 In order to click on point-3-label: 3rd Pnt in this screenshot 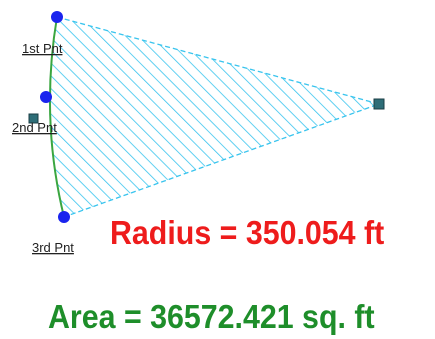, I will do `click(53, 247)`.